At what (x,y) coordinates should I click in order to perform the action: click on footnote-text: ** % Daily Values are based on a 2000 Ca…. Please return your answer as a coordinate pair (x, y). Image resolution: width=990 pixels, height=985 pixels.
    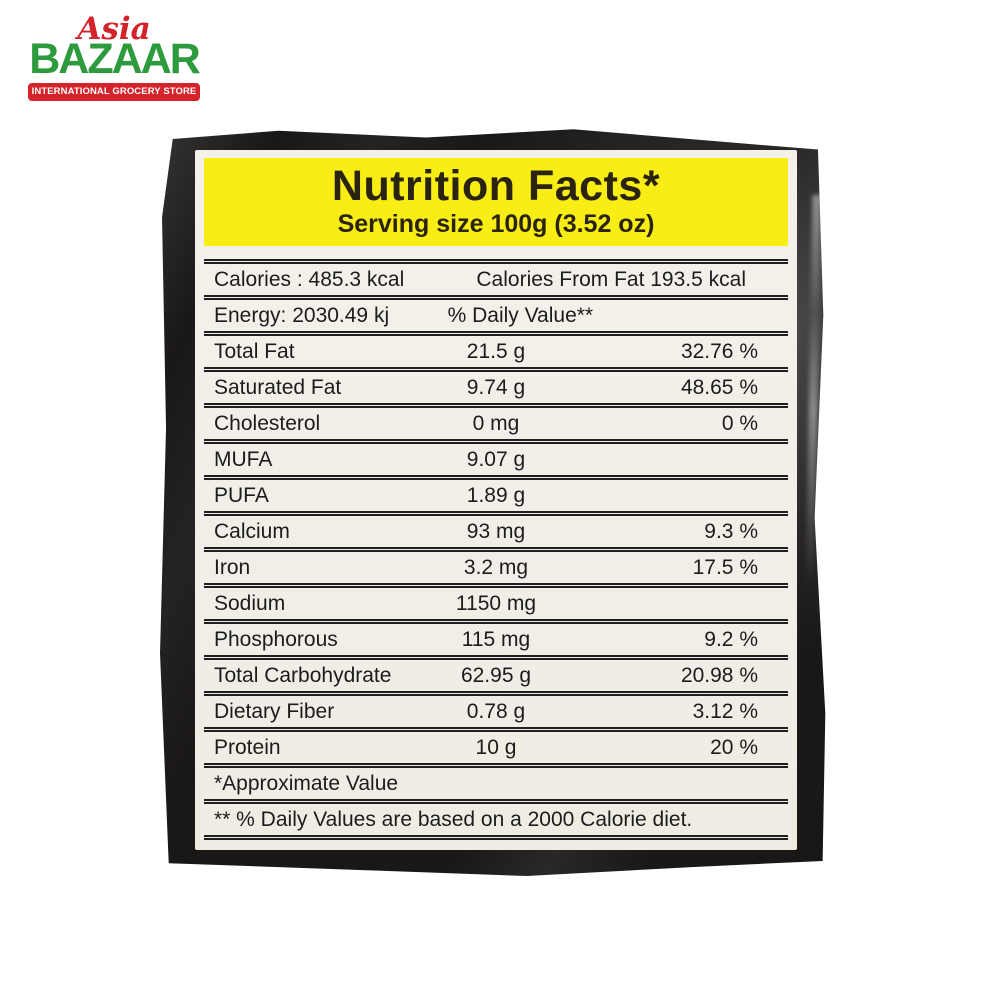
    Looking at the image, I should click on (453, 819).